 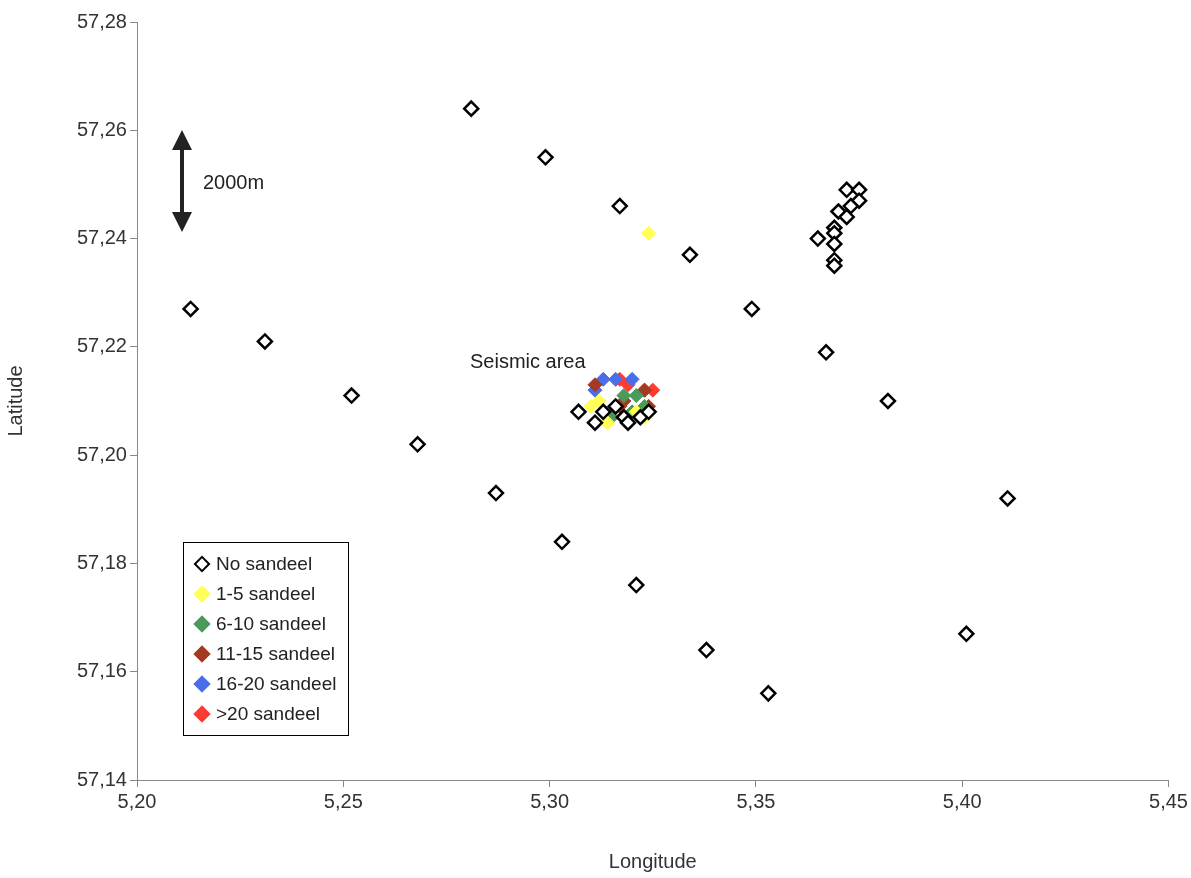 I want to click on legend-label: 16-20 sandeel, so click(x=276, y=684).